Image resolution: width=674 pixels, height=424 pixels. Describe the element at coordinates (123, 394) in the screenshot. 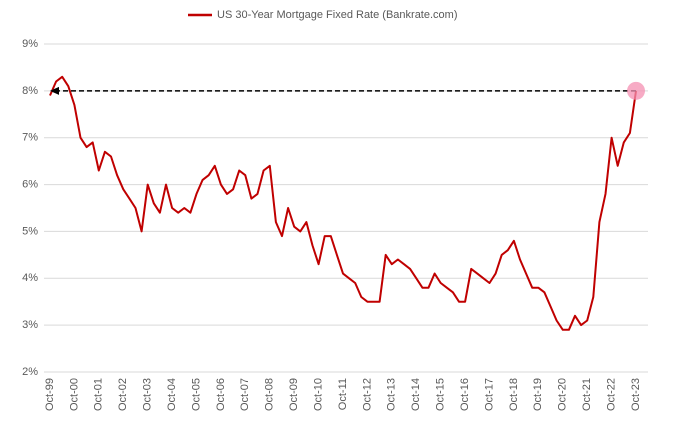

I see `x-tick-label: Oct-02` at that location.